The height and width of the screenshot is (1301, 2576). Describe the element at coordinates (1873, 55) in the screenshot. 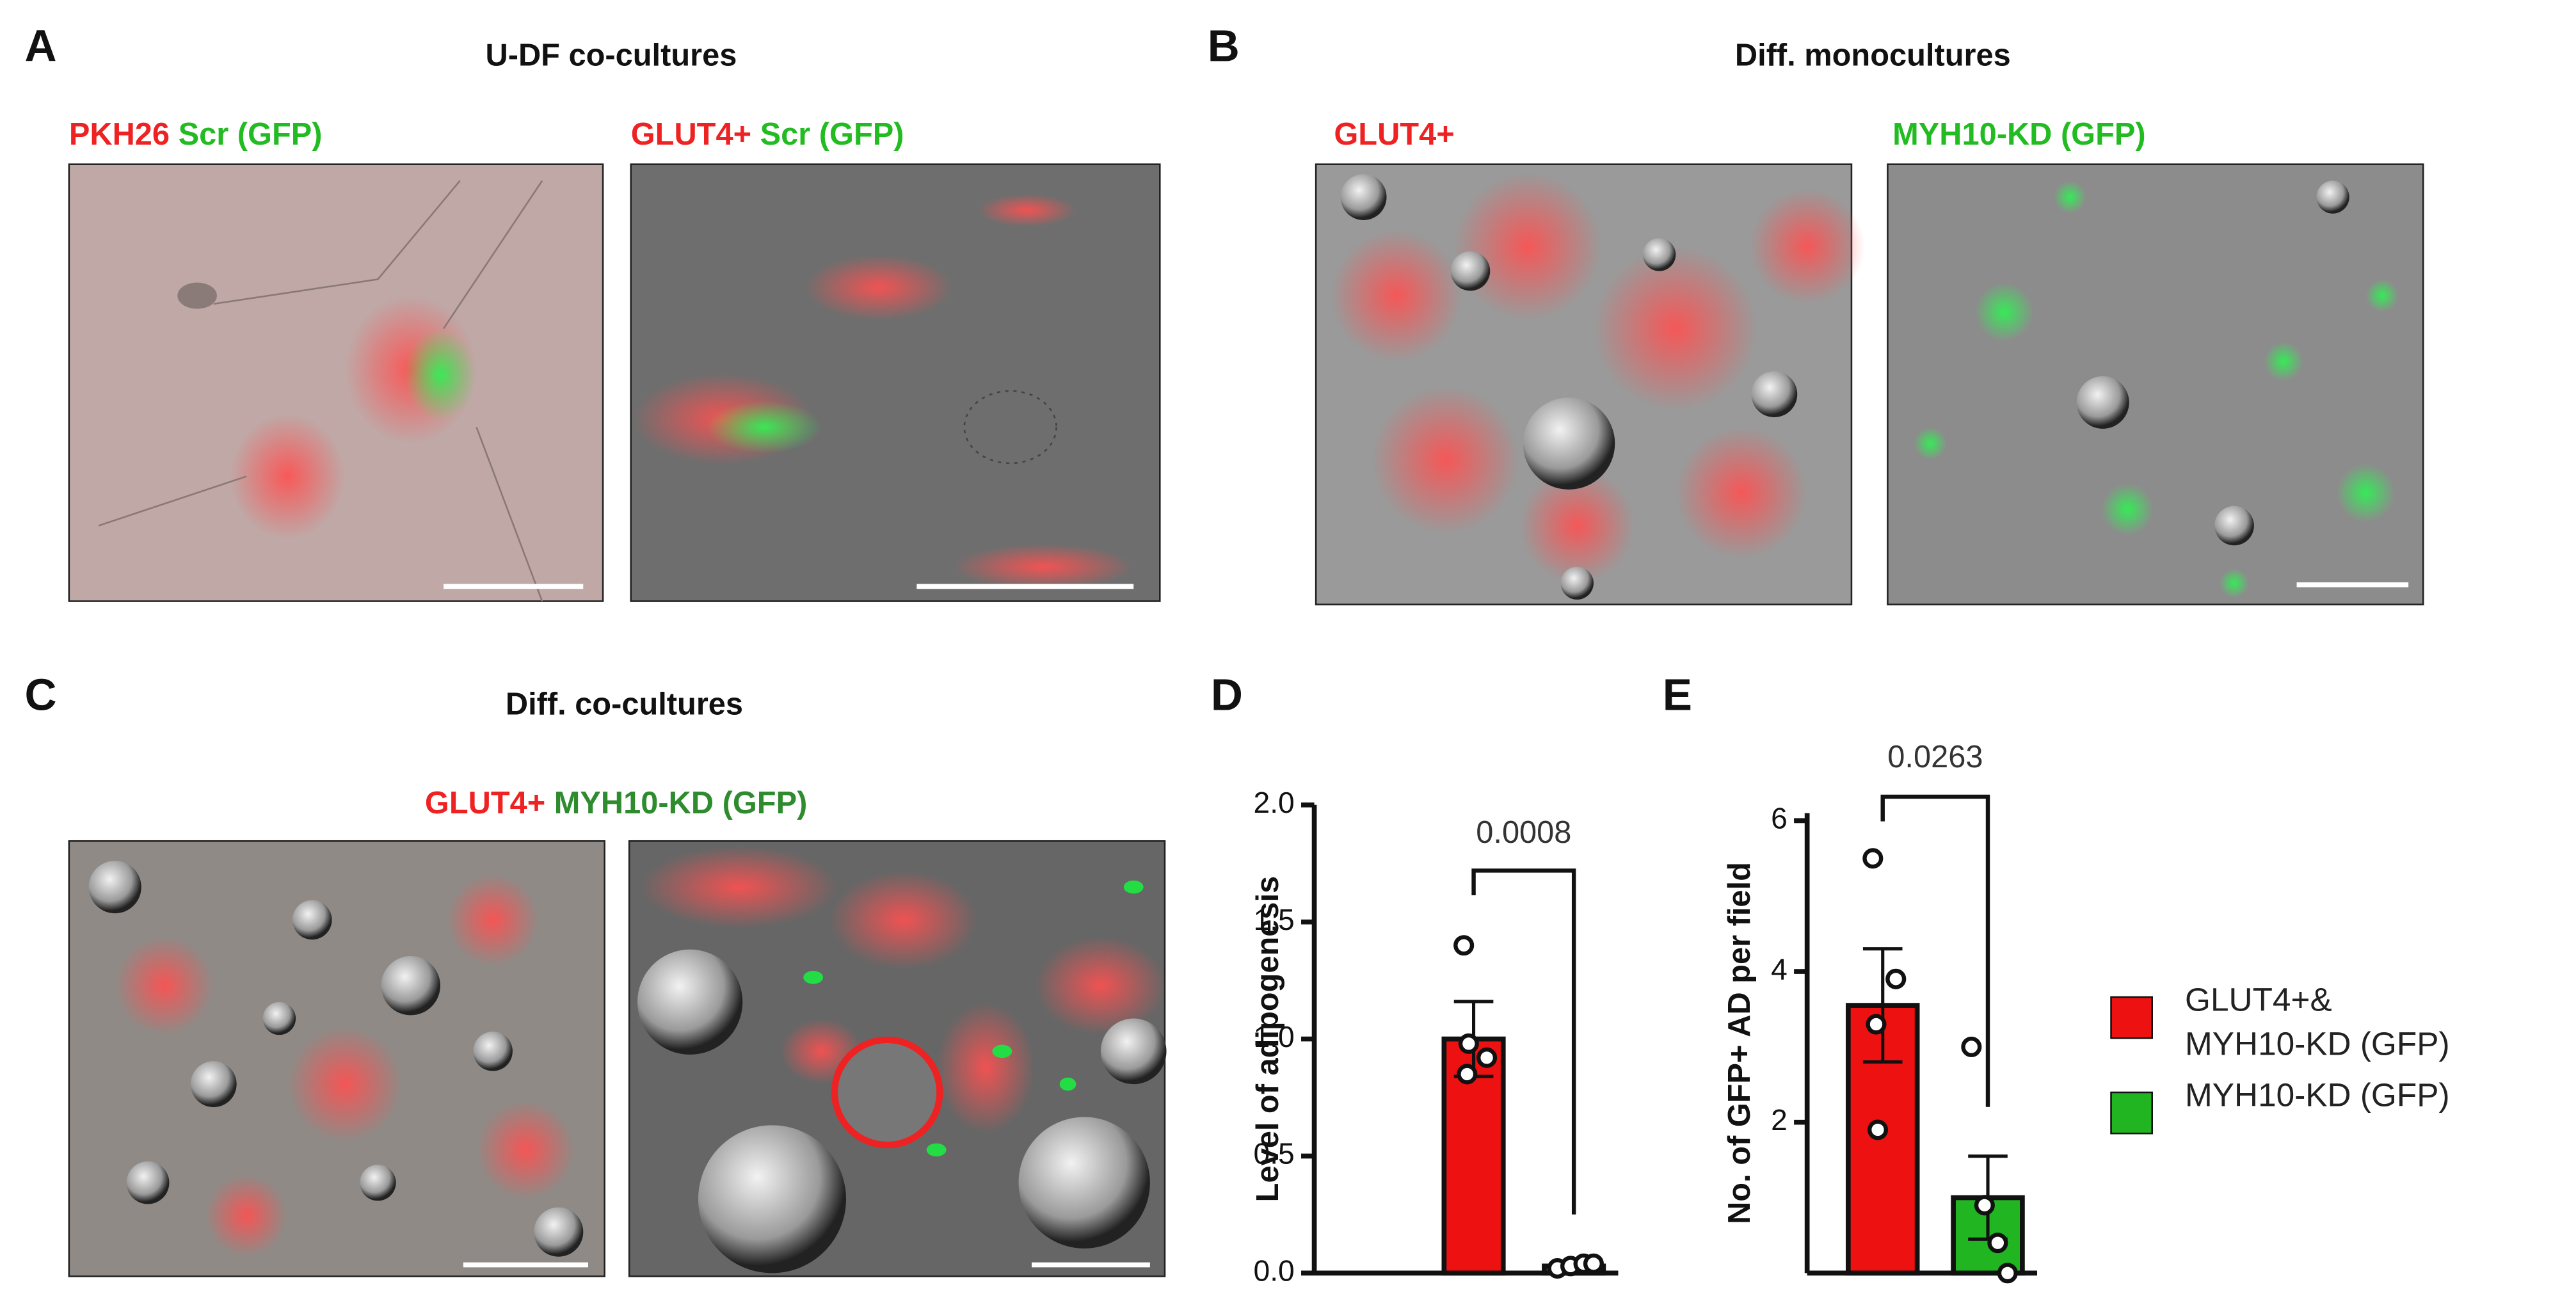

I see `panel-title: Diff. monocultures` at that location.